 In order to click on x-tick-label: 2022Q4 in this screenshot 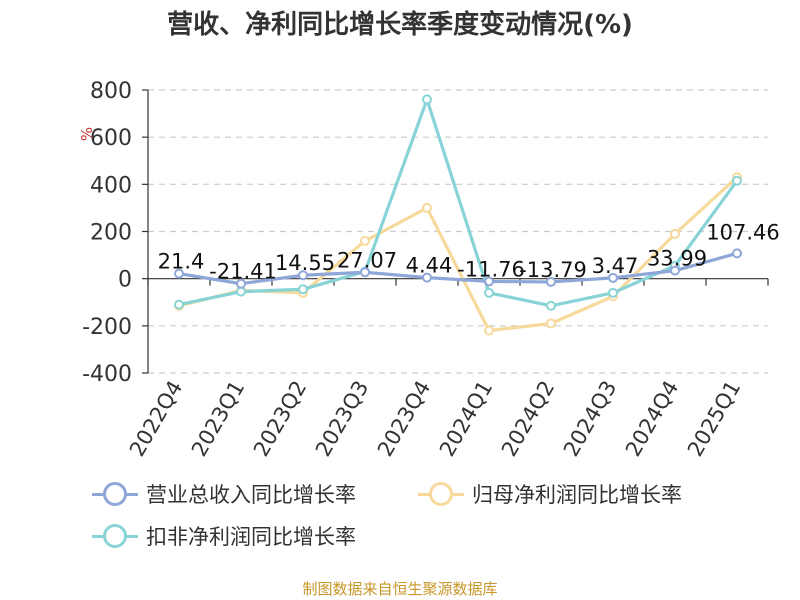, I will do `click(156, 419)`.